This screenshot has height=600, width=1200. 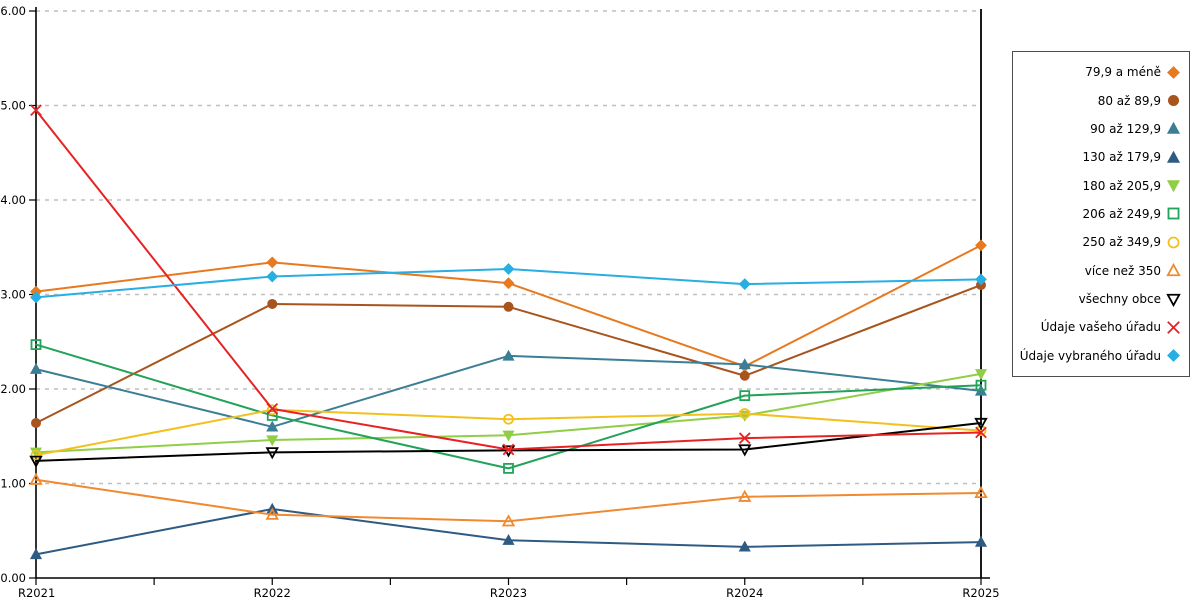 I want to click on x-tick-label: R2025, so click(x=980, y=593).